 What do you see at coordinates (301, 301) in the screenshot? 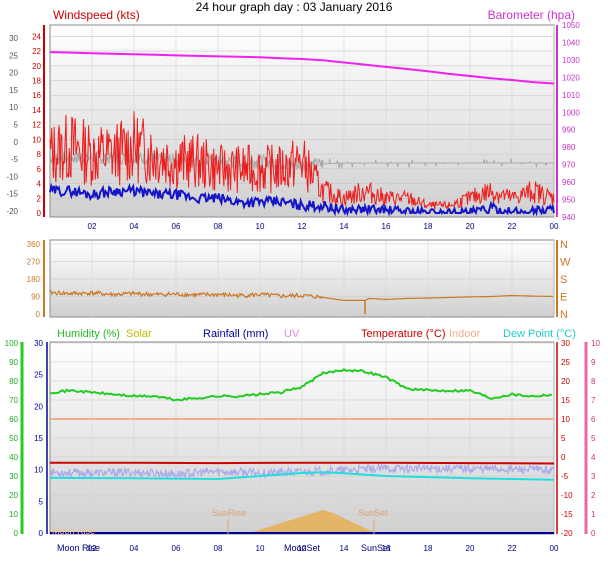
I see `direction-series` at bounding box center [301, 301].